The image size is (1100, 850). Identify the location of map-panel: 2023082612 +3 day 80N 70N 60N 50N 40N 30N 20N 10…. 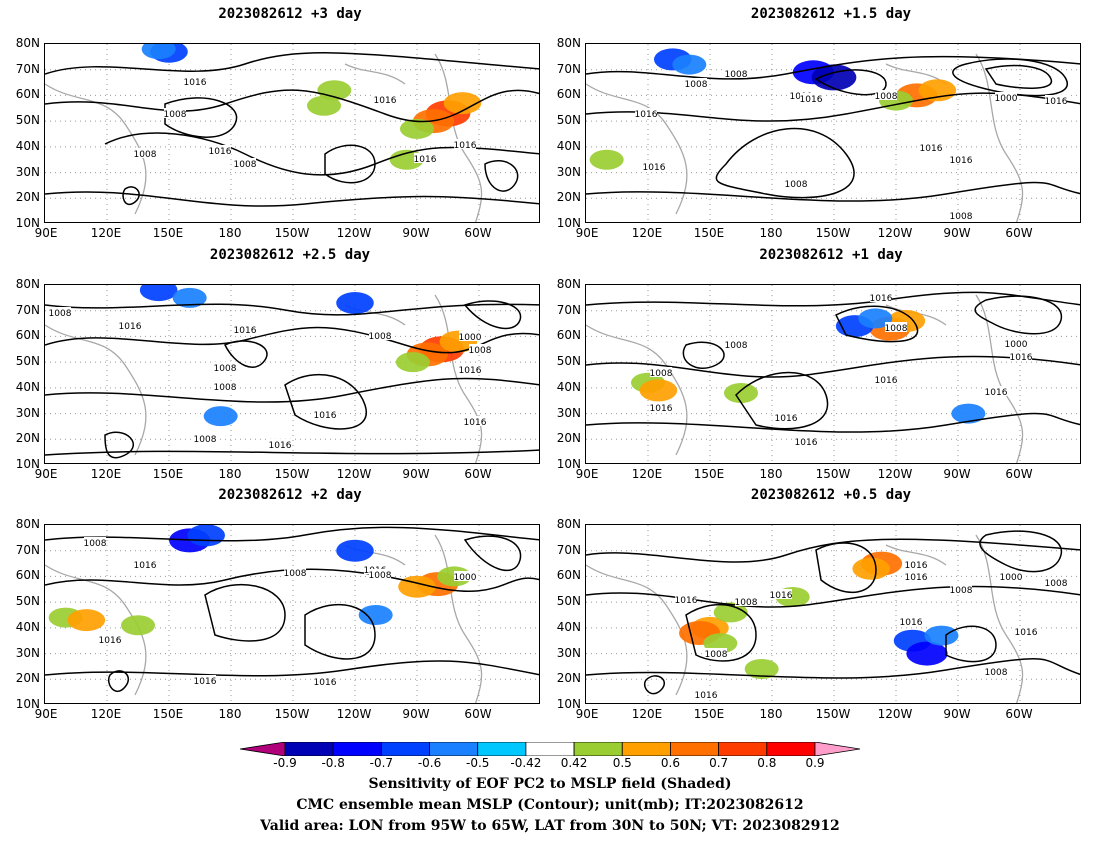
(270, 126).